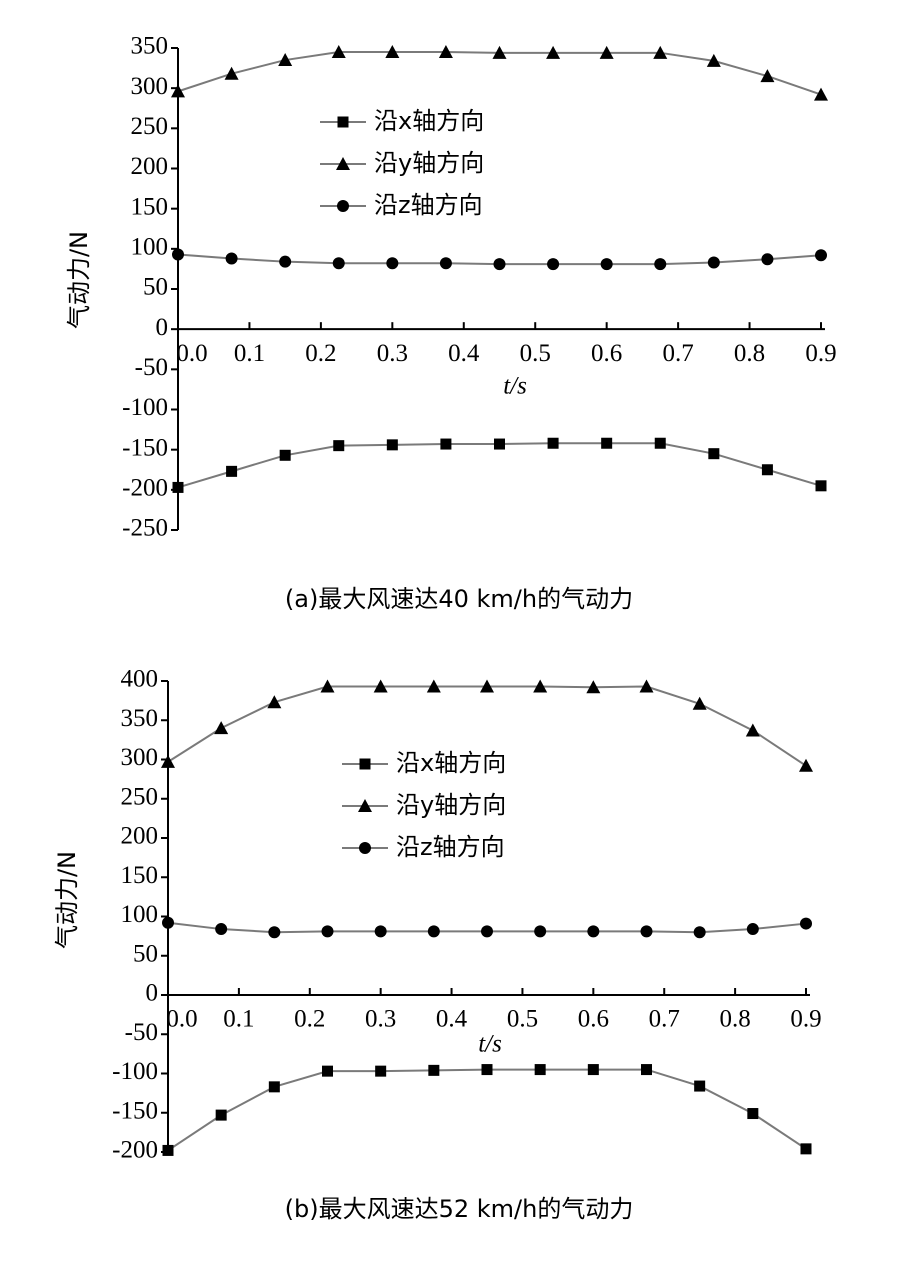 The height and width of the screenshot is (1268, 918). Describe the element at coordinates (464, 353) in the screenshot. I see `x-tick-label: 0.4` at that location.